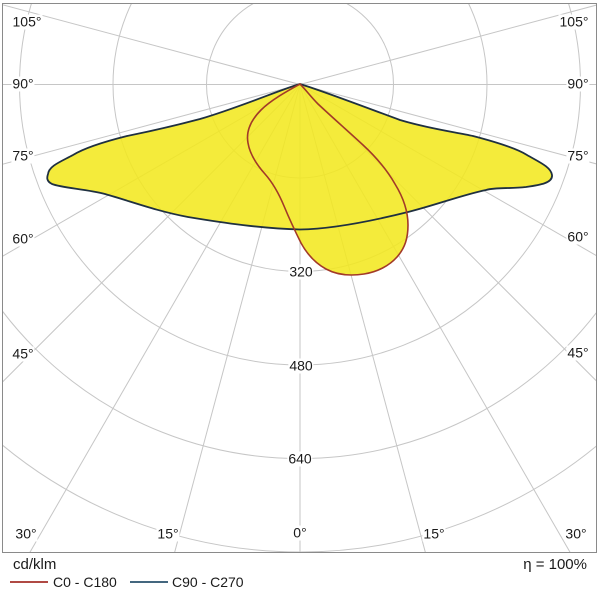 This screenshot has width=600, height=599. I want to click on angle-label-bottom-0: 0°, so click(300, 532).